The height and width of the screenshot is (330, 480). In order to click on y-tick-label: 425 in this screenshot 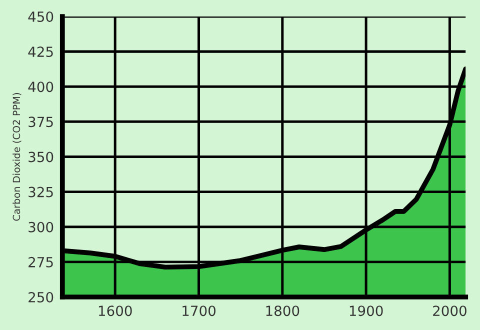, I will do `click(40, 52)`.